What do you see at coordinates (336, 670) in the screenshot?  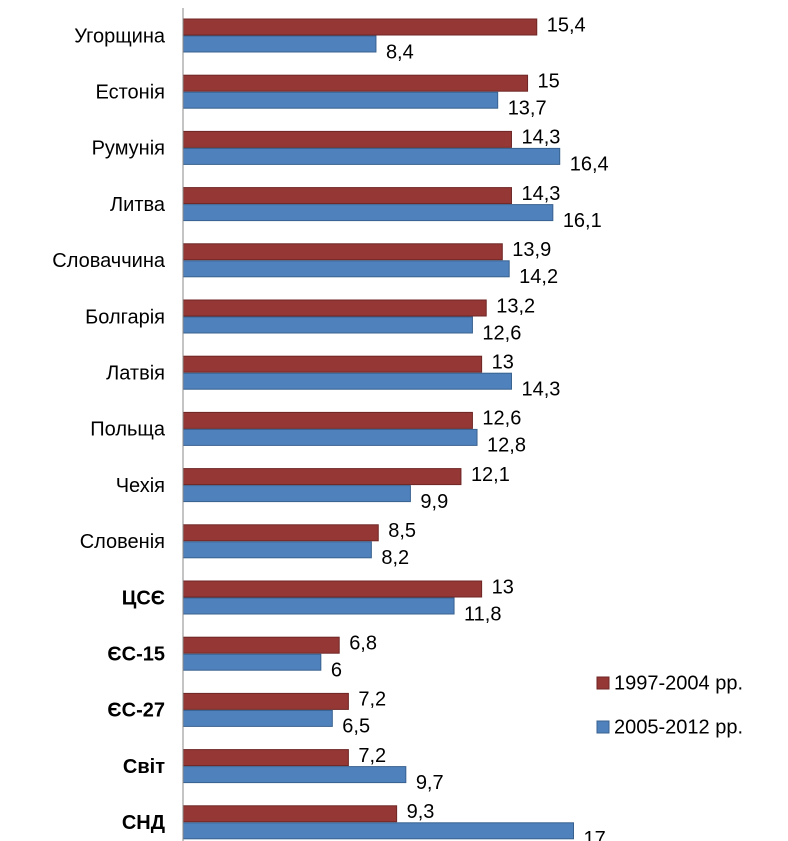 I see `data-label: 6` at bounding box center [336, 670].